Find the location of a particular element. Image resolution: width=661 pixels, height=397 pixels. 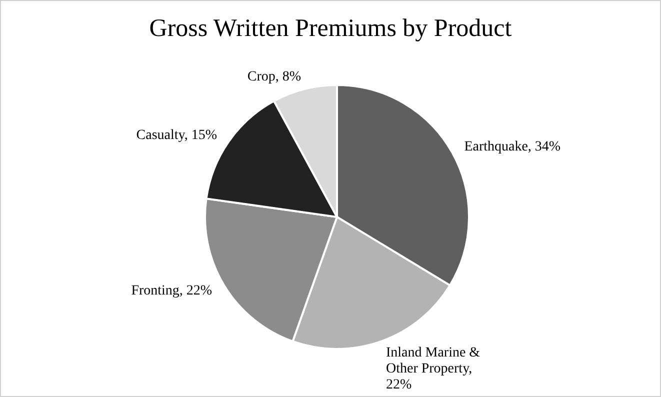

slice-label: Fronting, 22% is located at coordinates (171, 291).